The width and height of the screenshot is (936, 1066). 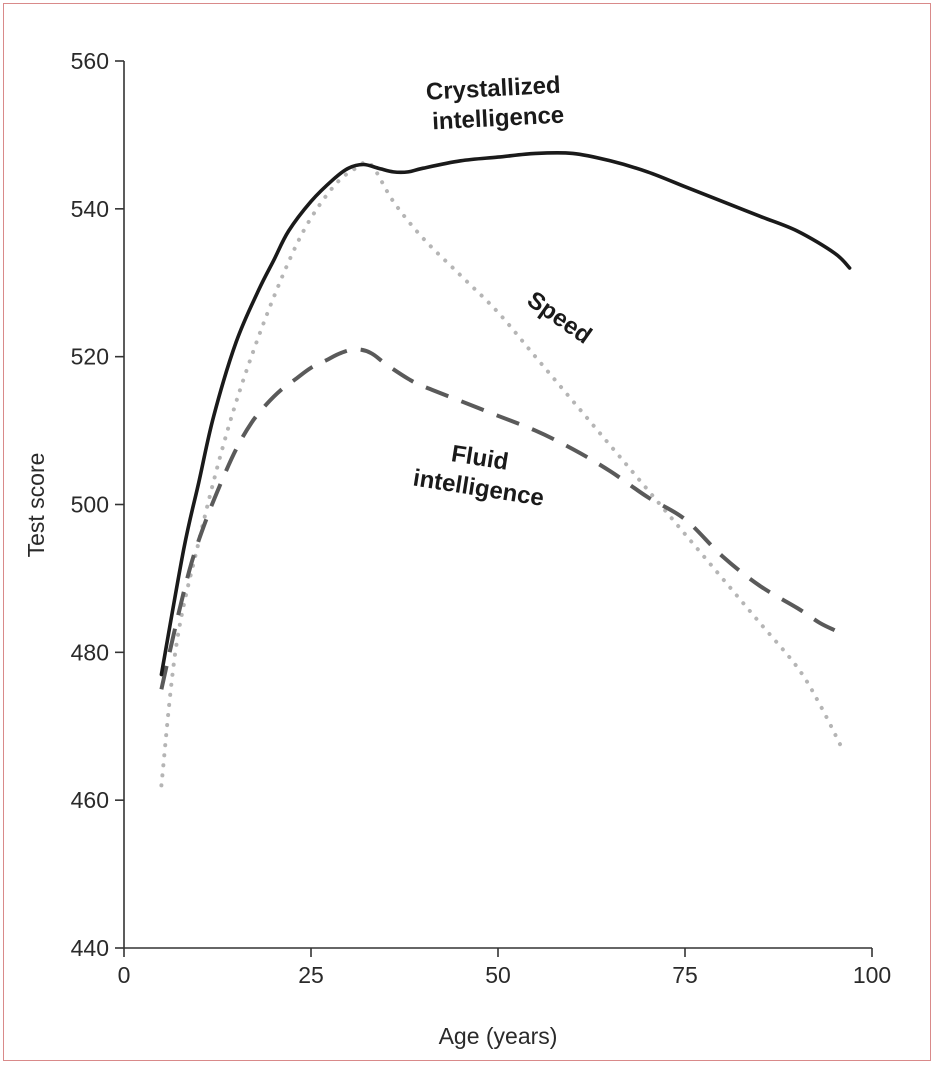 I want to click on speed-label: Speed, so click(x=559, y=317).